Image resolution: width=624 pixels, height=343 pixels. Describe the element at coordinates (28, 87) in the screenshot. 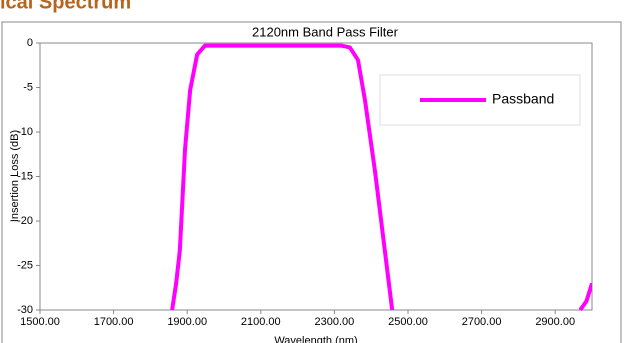

I see `y-tick-label: -5` at that location.